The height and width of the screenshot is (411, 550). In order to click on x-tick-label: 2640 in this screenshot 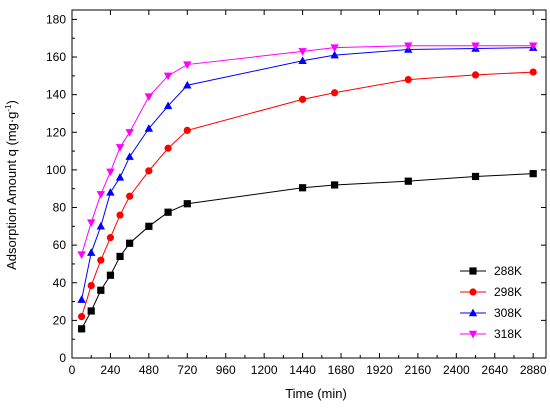, I will do `click(494, 370)`.